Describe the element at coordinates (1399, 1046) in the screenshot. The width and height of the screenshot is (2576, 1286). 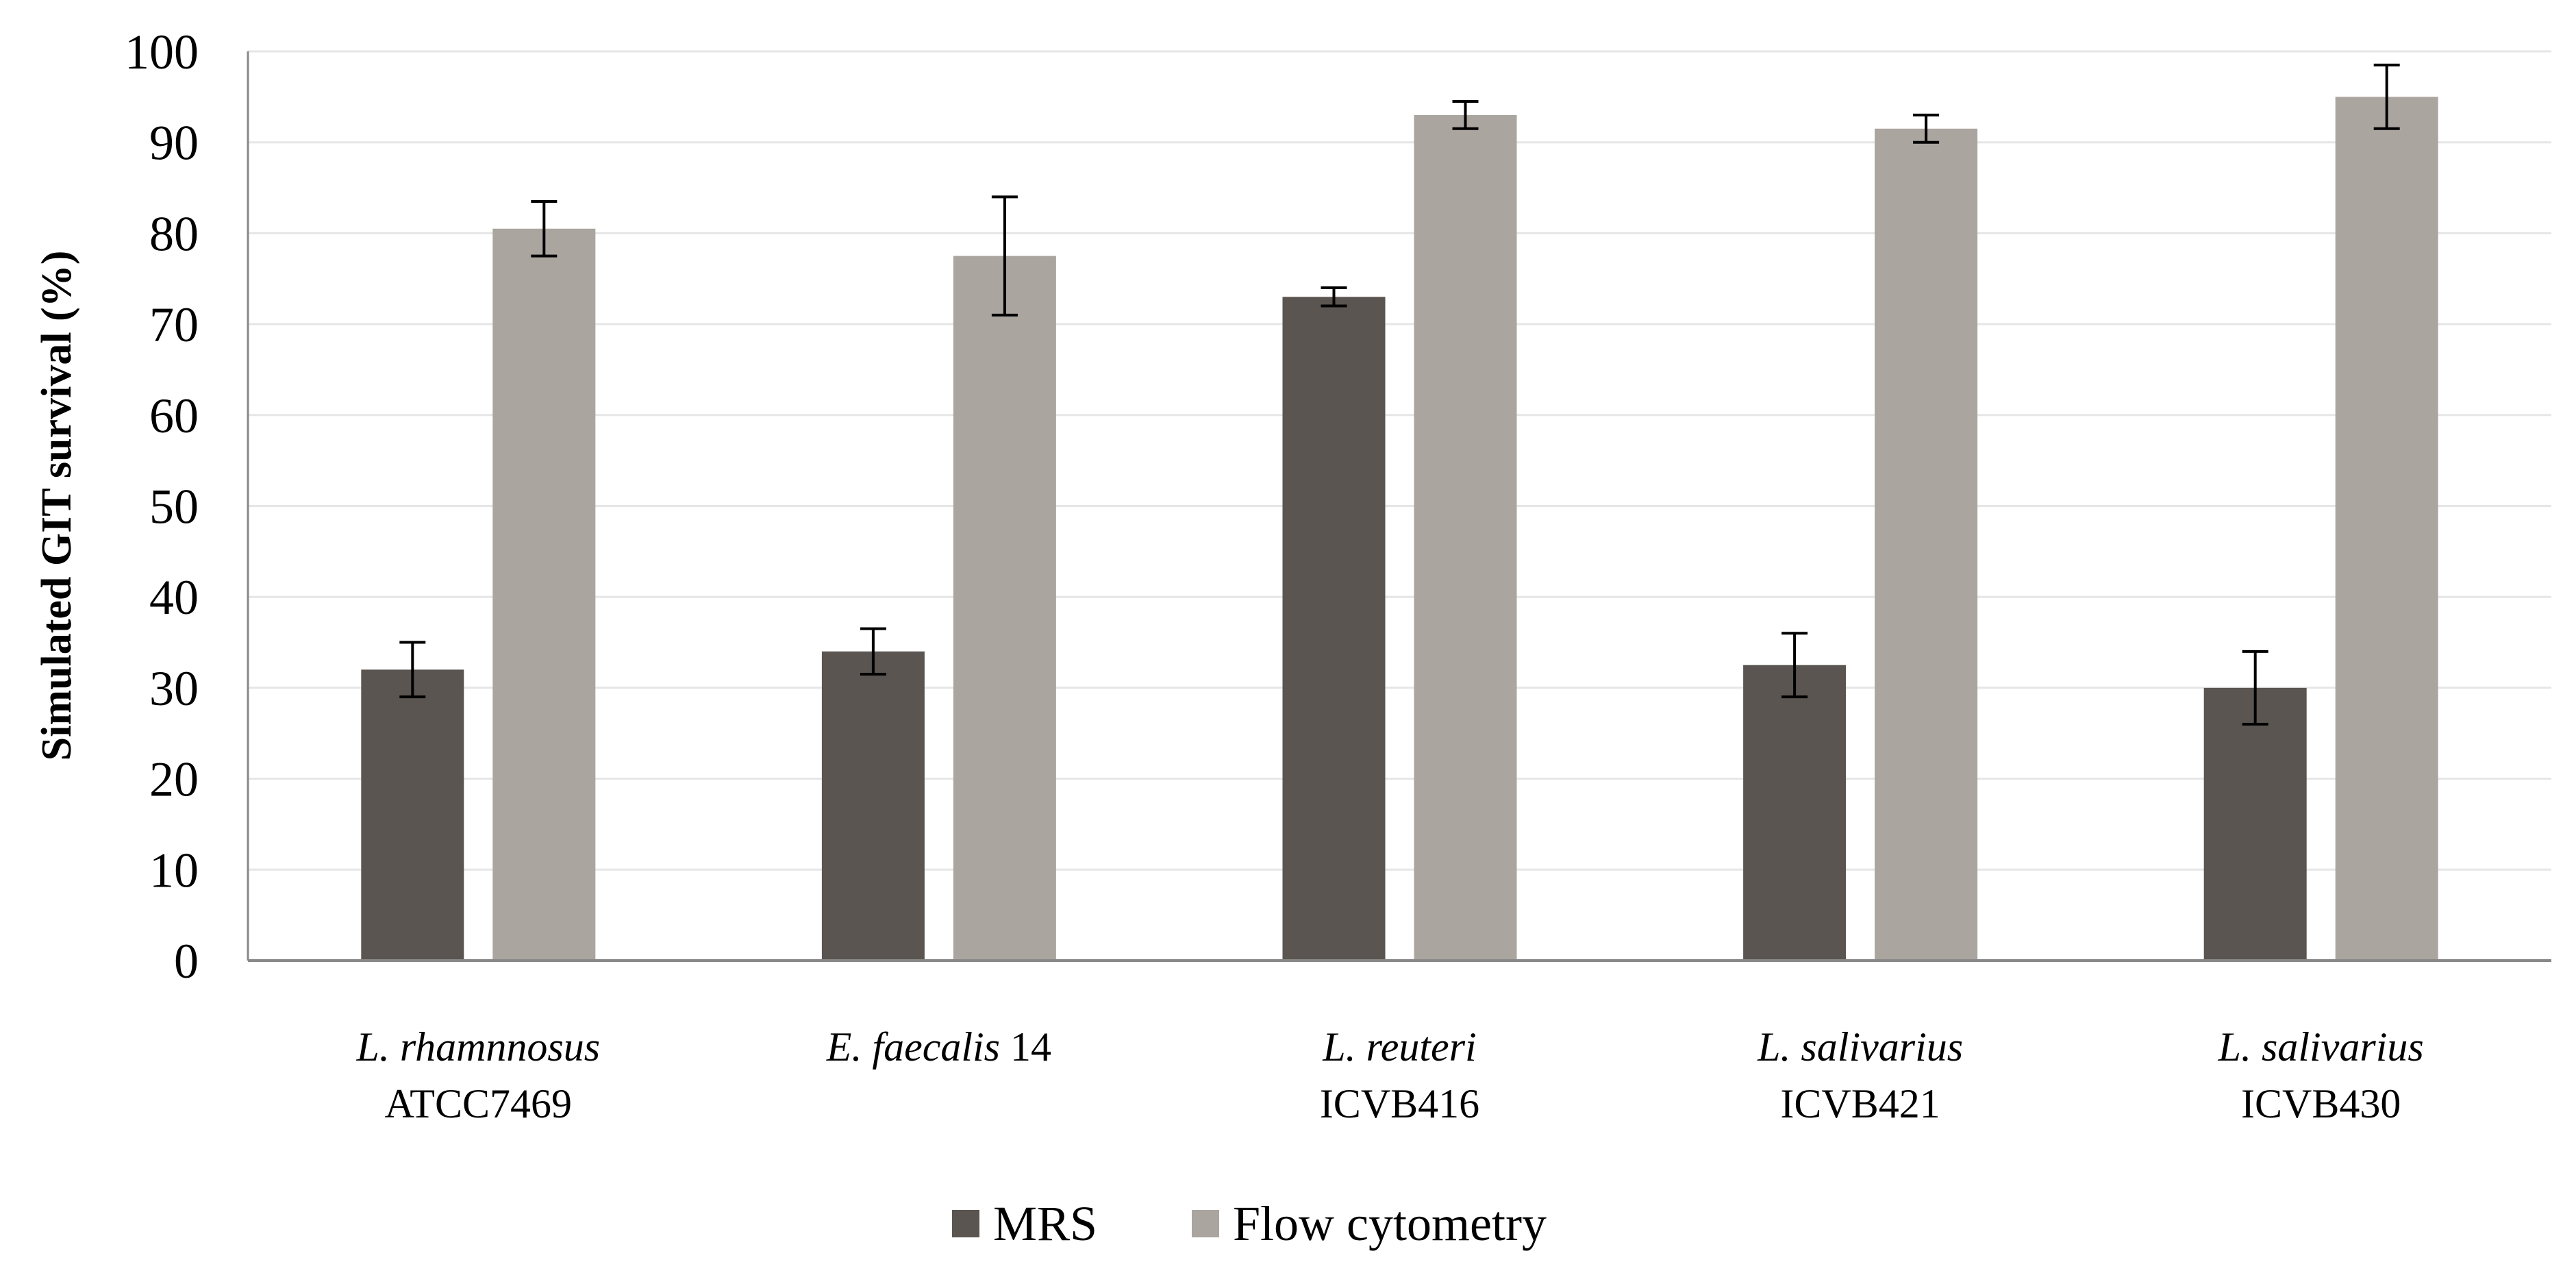
I see `category-species: L. reuteri` at that location.